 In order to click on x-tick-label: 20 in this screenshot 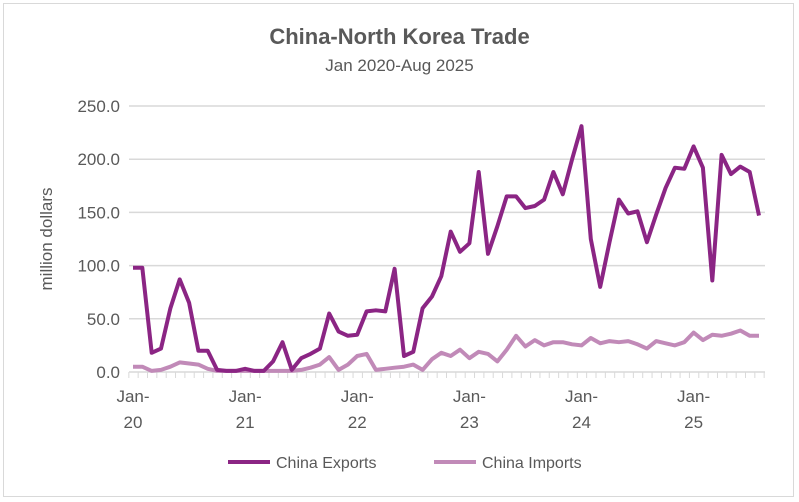, I will do `click(133, 422)`.